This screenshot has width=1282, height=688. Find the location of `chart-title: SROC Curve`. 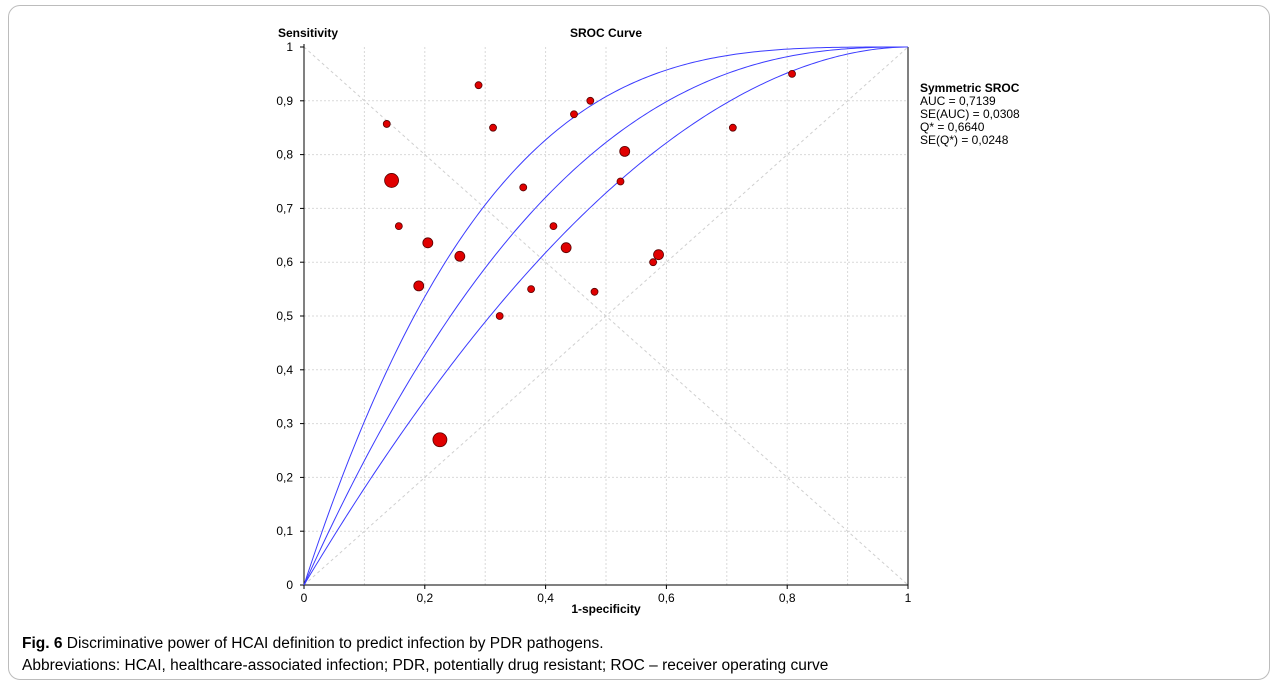

chart-title: SROC Curve is located at coordinates (606, 33).